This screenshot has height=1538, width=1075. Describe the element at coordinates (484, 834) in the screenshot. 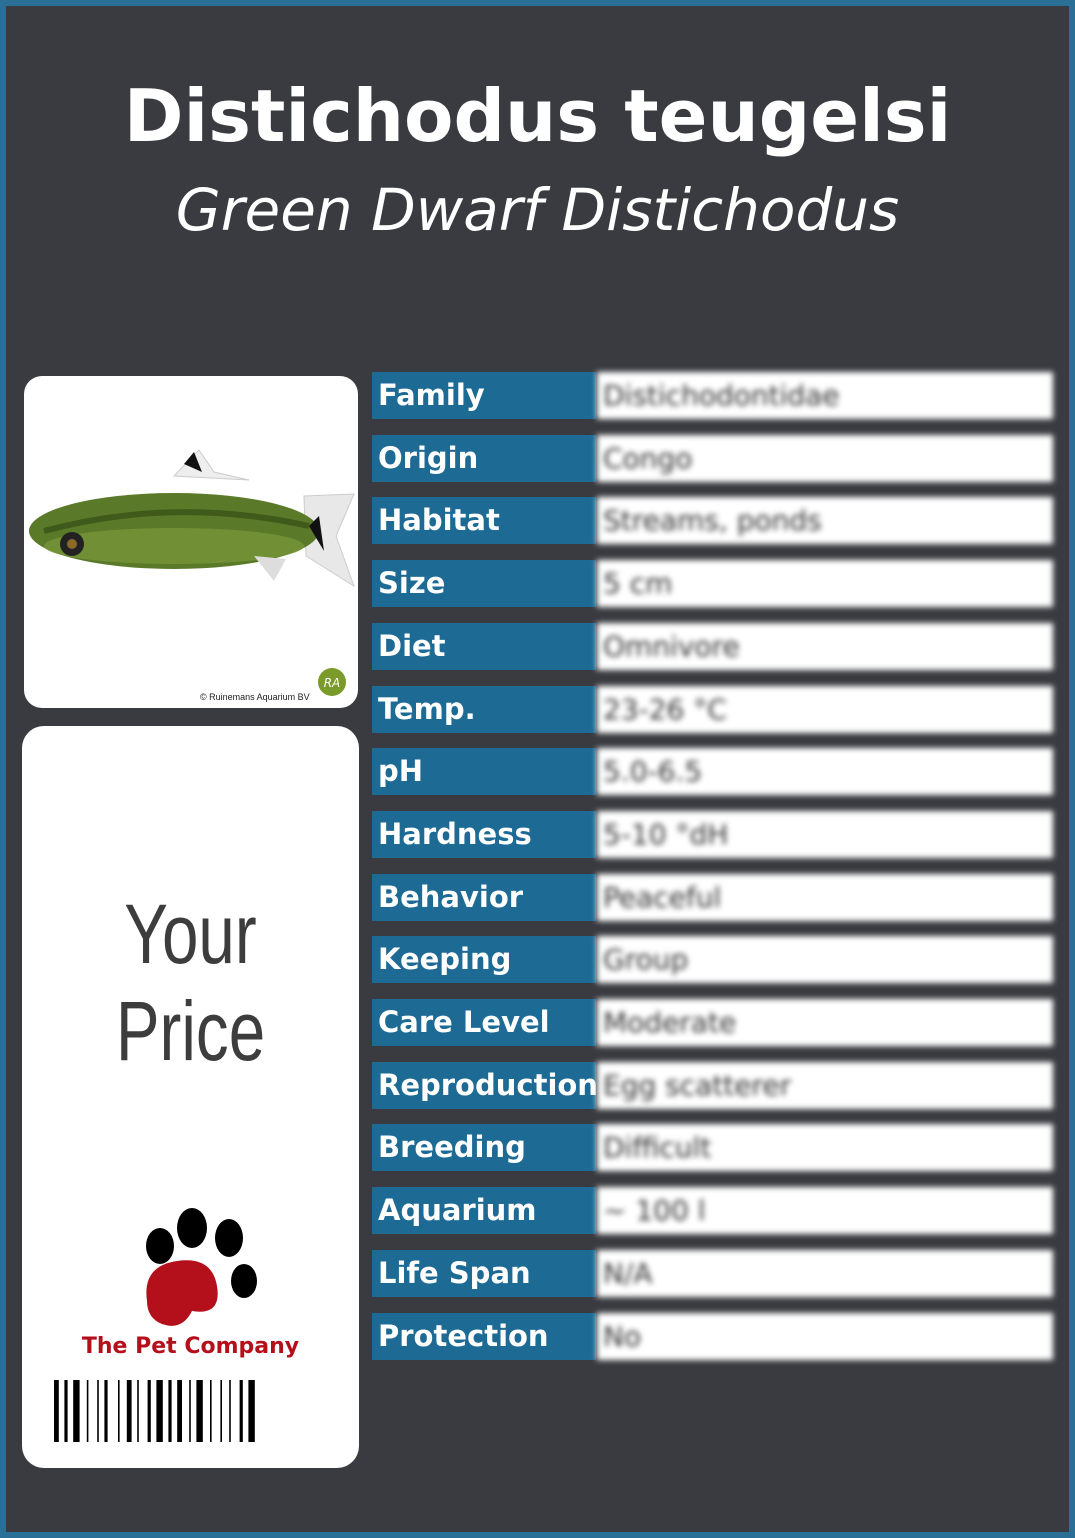

I see `row-label: Hardness` at that location.